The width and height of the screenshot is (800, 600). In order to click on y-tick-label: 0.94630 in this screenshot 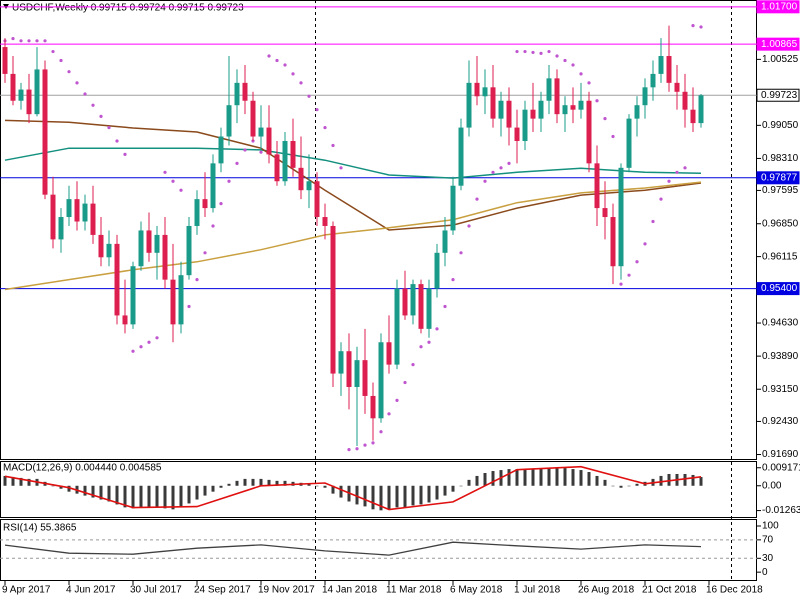, I will do `click(780, 323)`.